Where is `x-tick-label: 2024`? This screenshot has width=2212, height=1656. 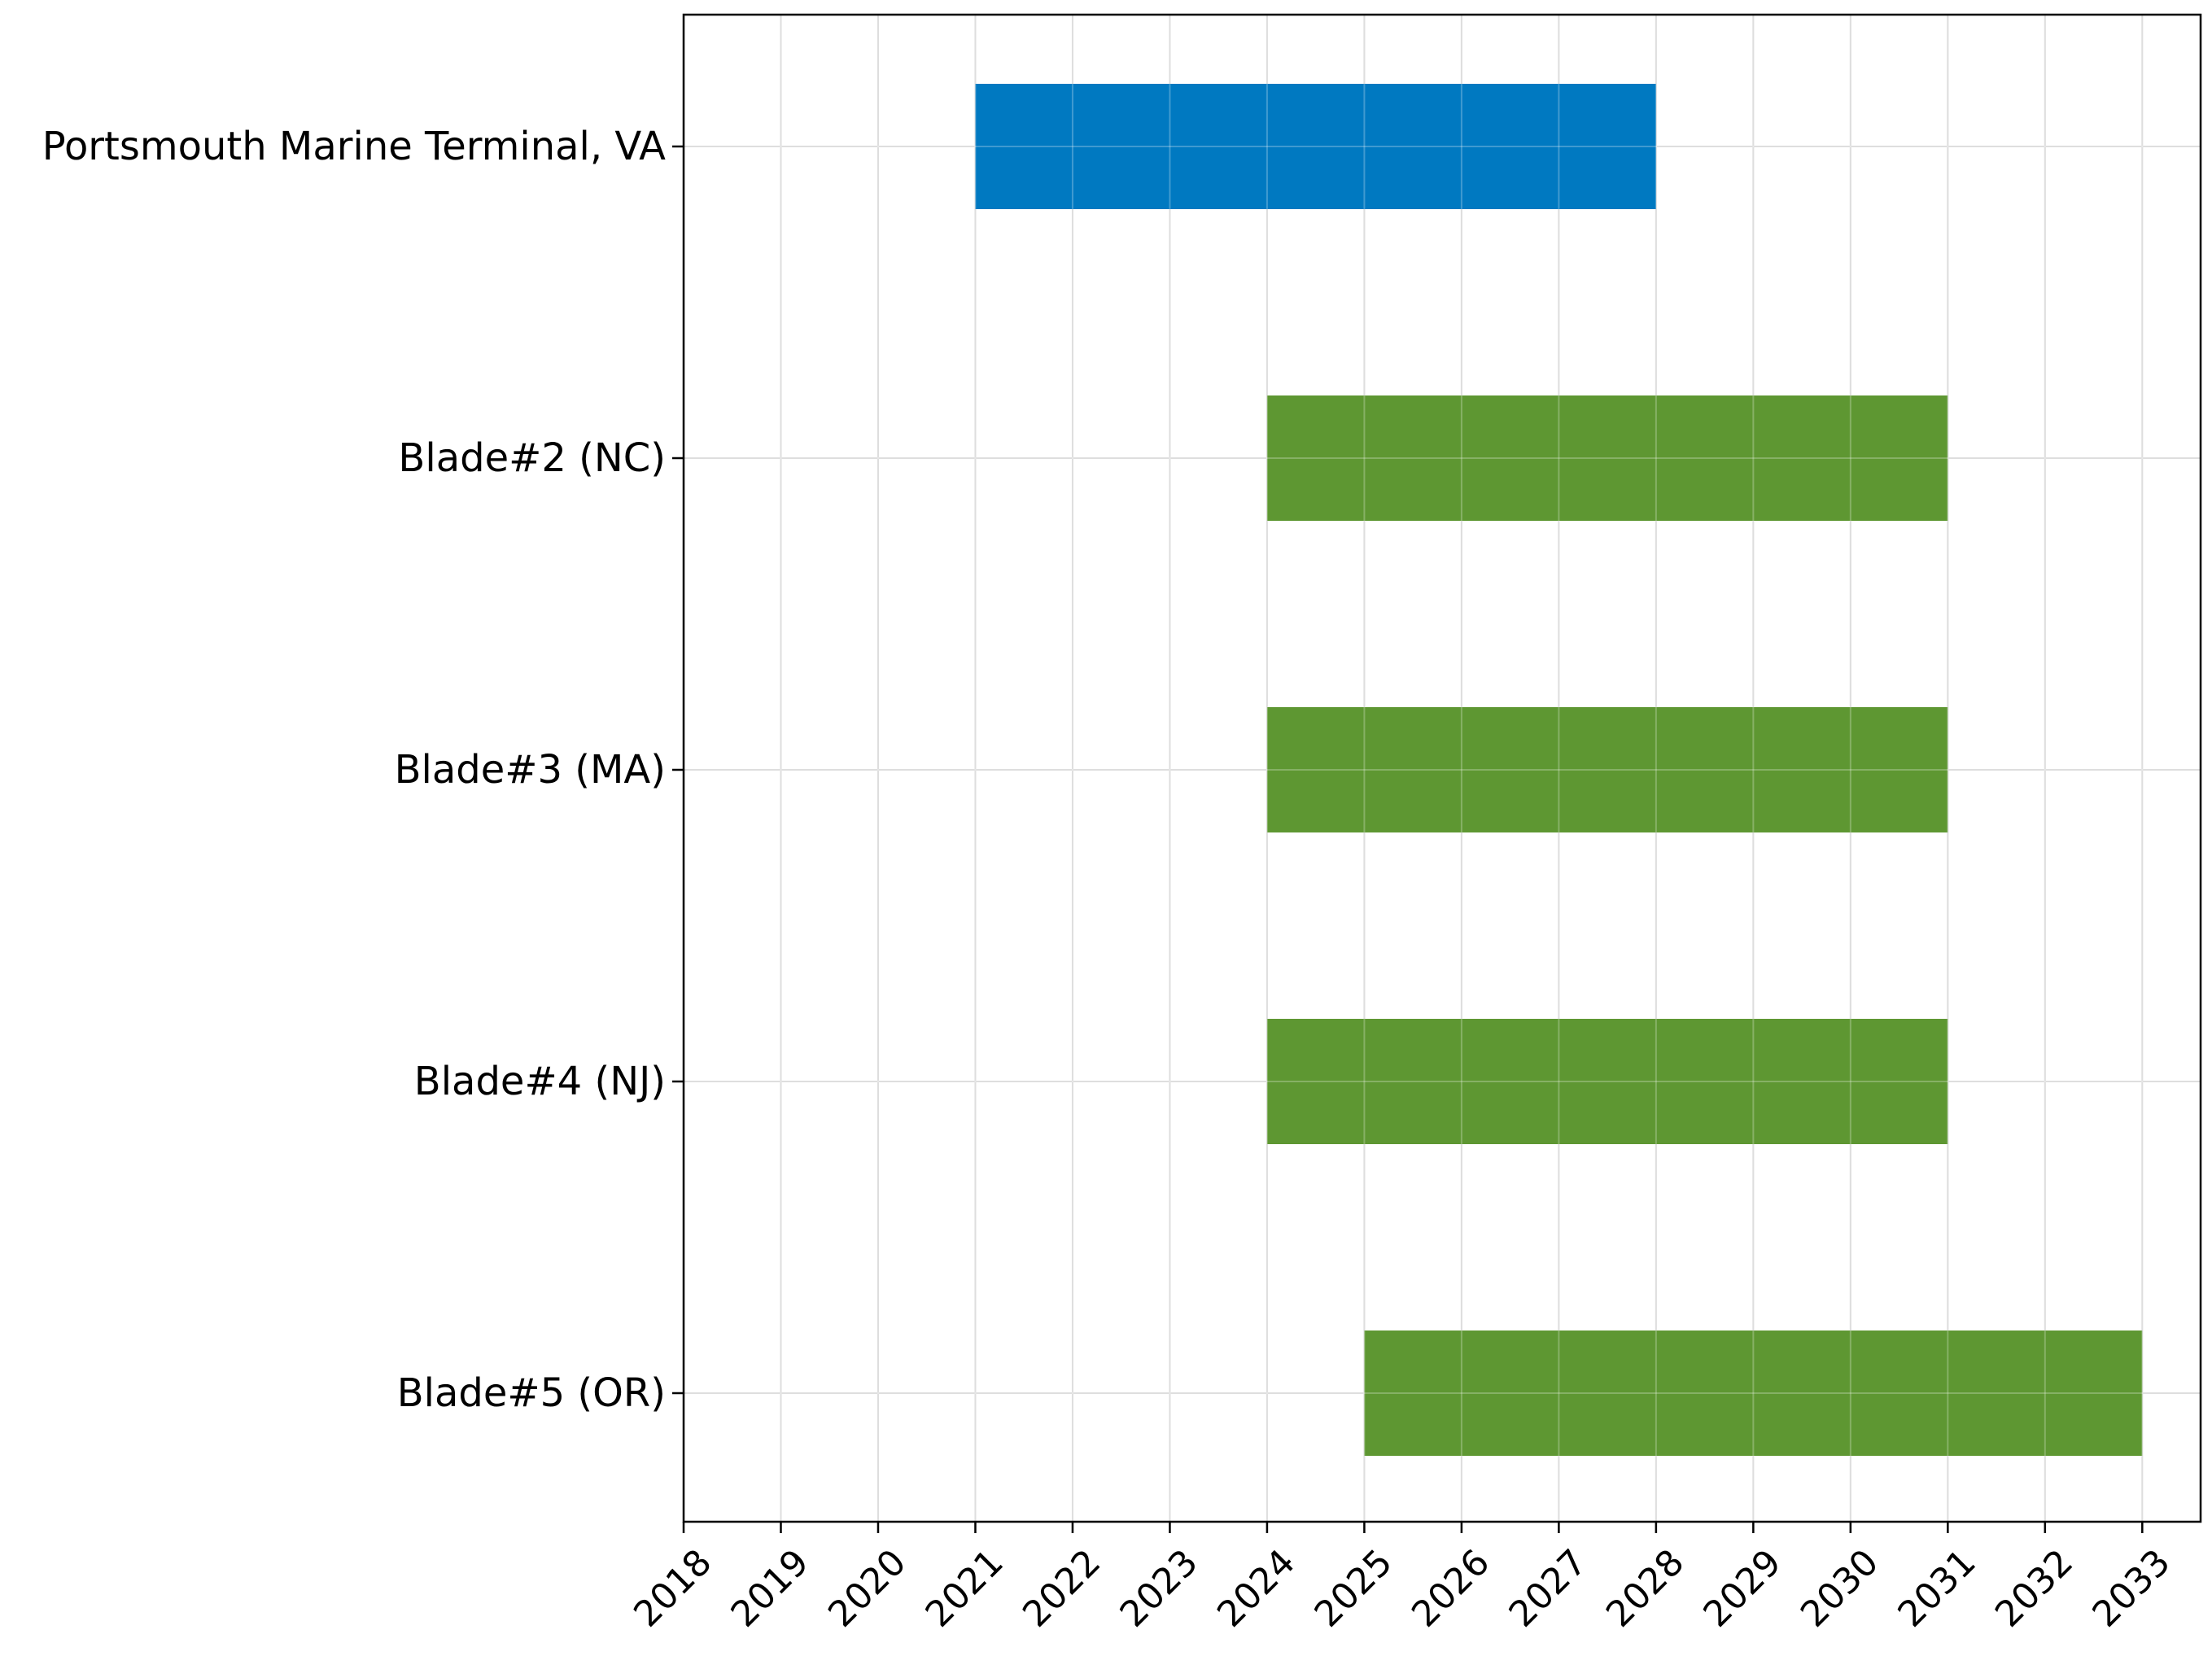 x-tick-label: 2024 is located at coordinates (1256, 1588).